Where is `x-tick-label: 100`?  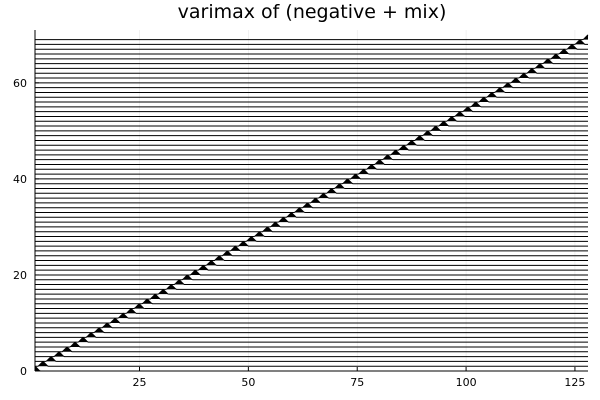 x-tick-label: 100 is located at coordinates (466, 382).